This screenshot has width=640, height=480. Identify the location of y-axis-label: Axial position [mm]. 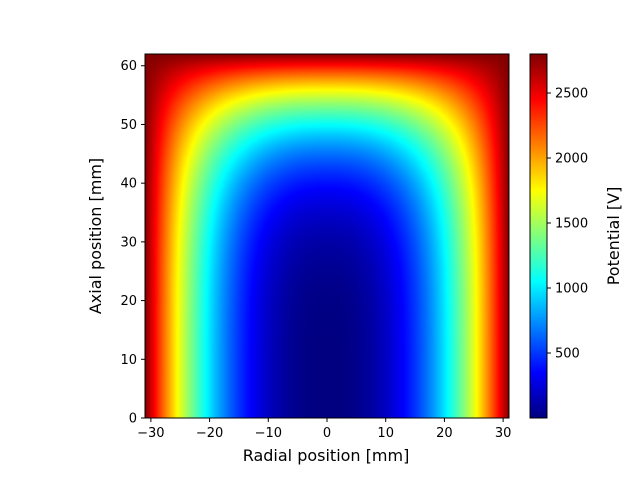
(95, 236).